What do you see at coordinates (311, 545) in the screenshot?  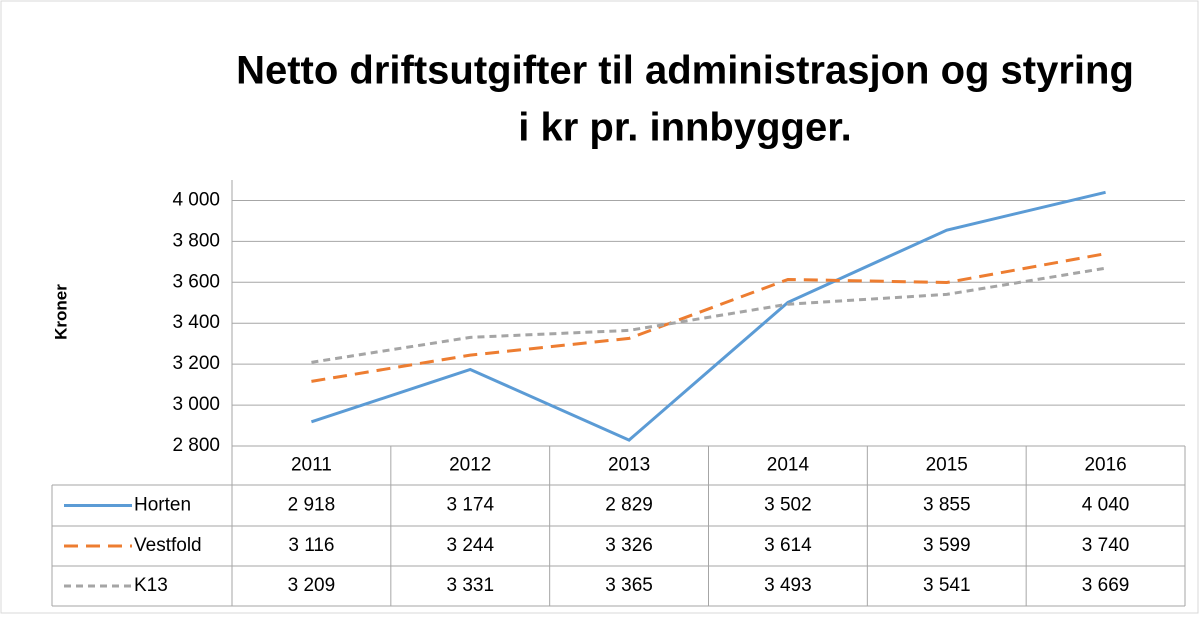 I see `table-cell: 3 116` at bounding box center [311, 545].